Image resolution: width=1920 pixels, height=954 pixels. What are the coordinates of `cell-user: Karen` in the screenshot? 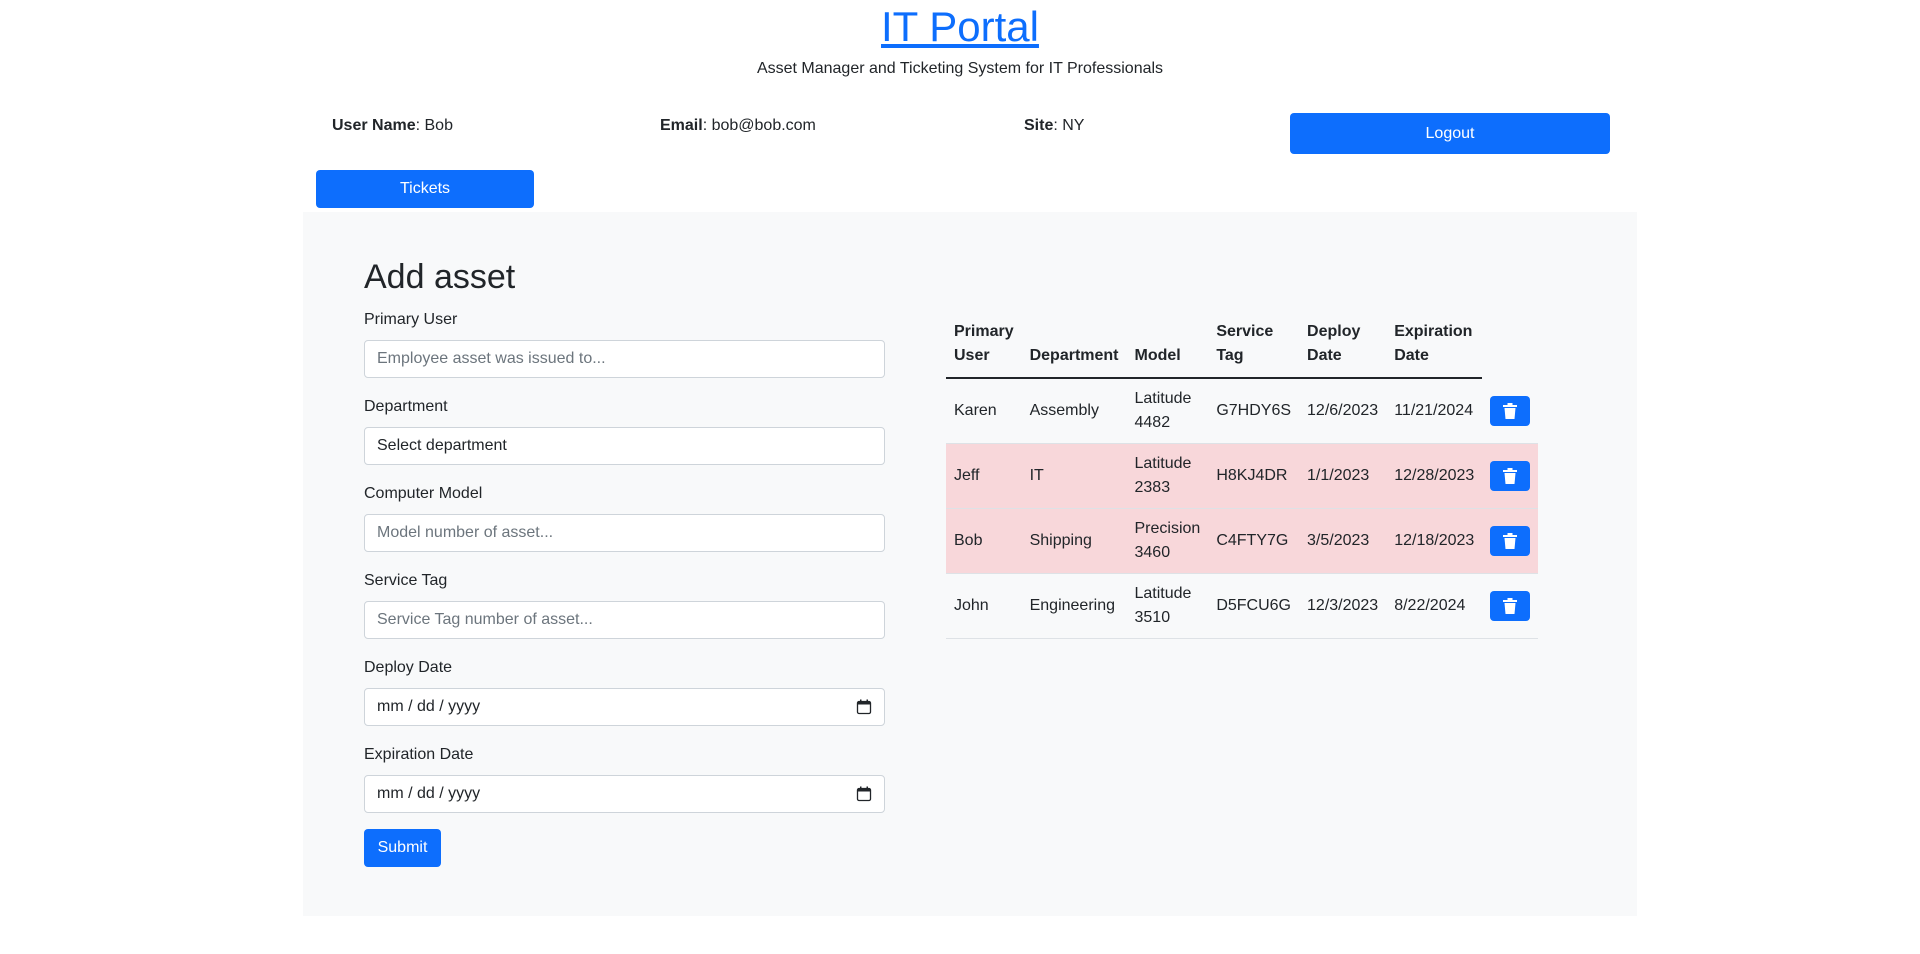 It's located at (984, 411).